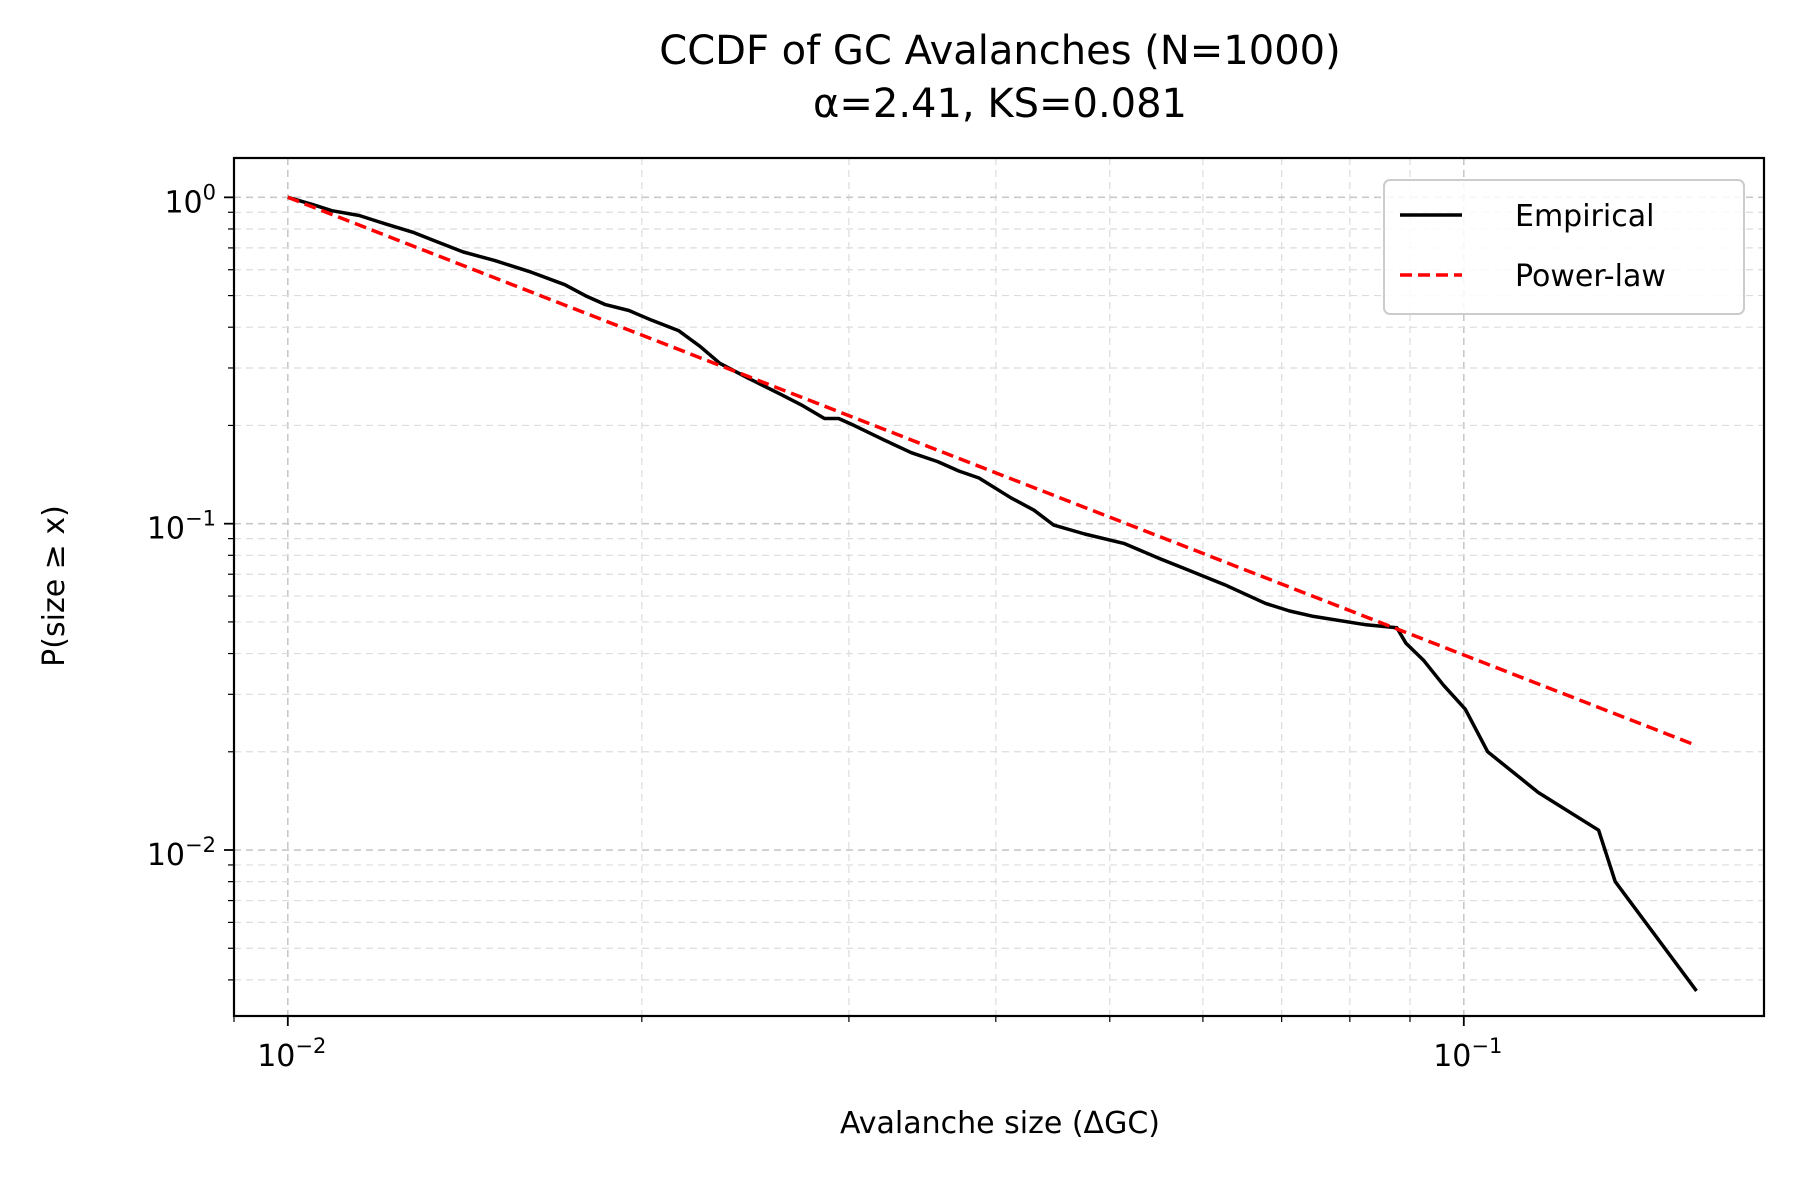 The image size is (1800, 1200). Describe the element at coordinates (291, 1054) in the screenshot. I see `x-tick-label: 10⁻²` at that location.